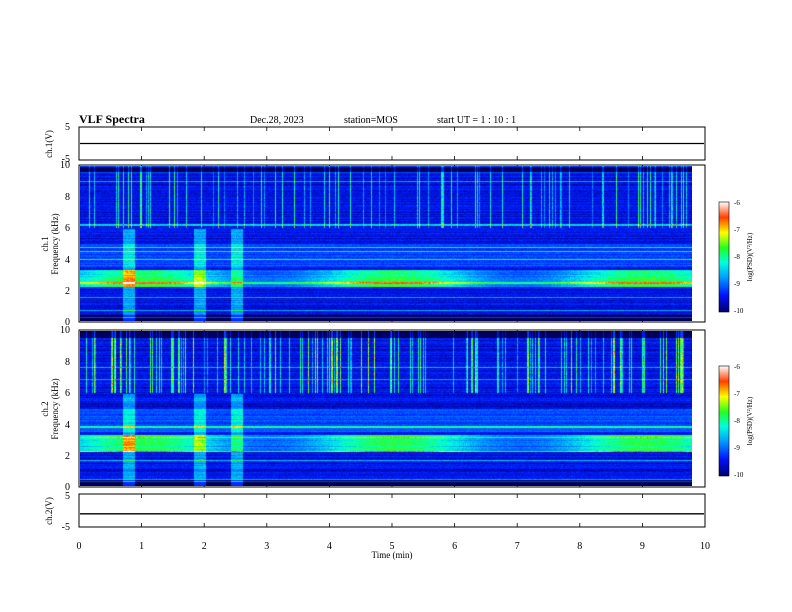 This screenshot has height=612, width=792. Describe the element at coordinates (737, 367) in the screenshot. I see `ch2-cb-tick-6: -6` at that location.